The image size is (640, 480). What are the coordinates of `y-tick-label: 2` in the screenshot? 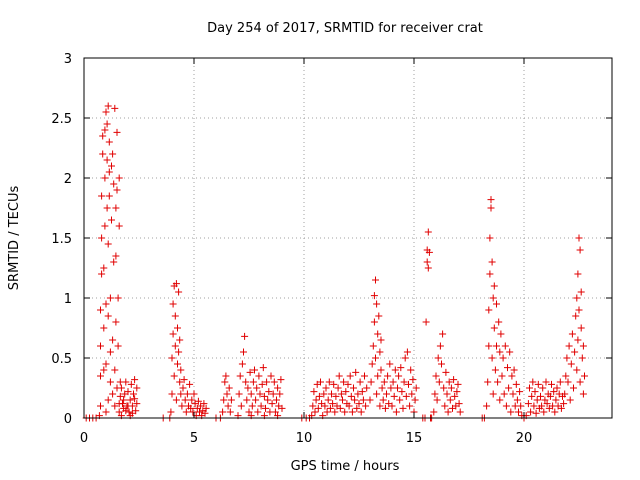 It's located at (68, 179).